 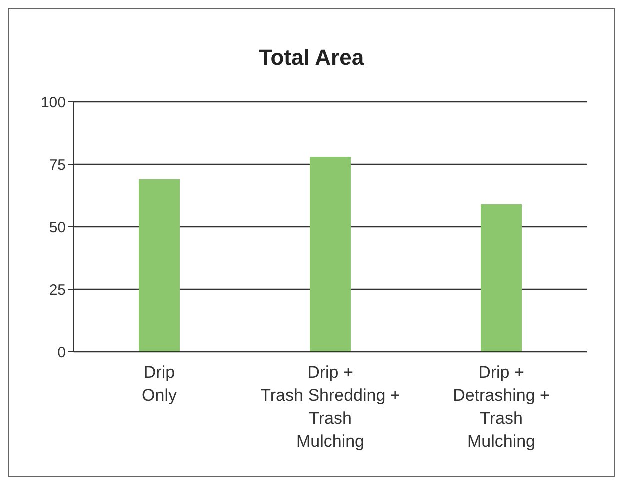 I want to click on chart-title: Total Area, so click(x=312, y=58).